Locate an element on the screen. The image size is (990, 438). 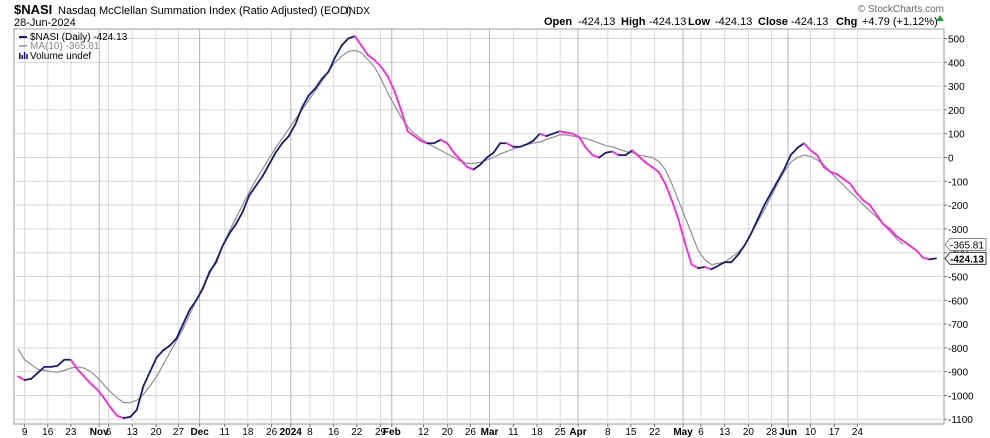
x-tick-label: Dec is located at coordinates (199, 432).